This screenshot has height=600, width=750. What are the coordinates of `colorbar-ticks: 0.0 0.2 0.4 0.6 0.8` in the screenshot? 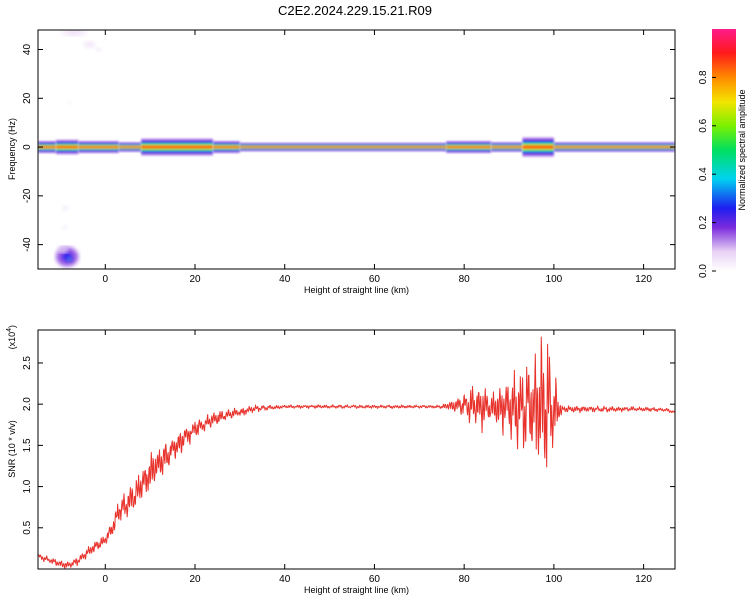 It's located at (707, 174).